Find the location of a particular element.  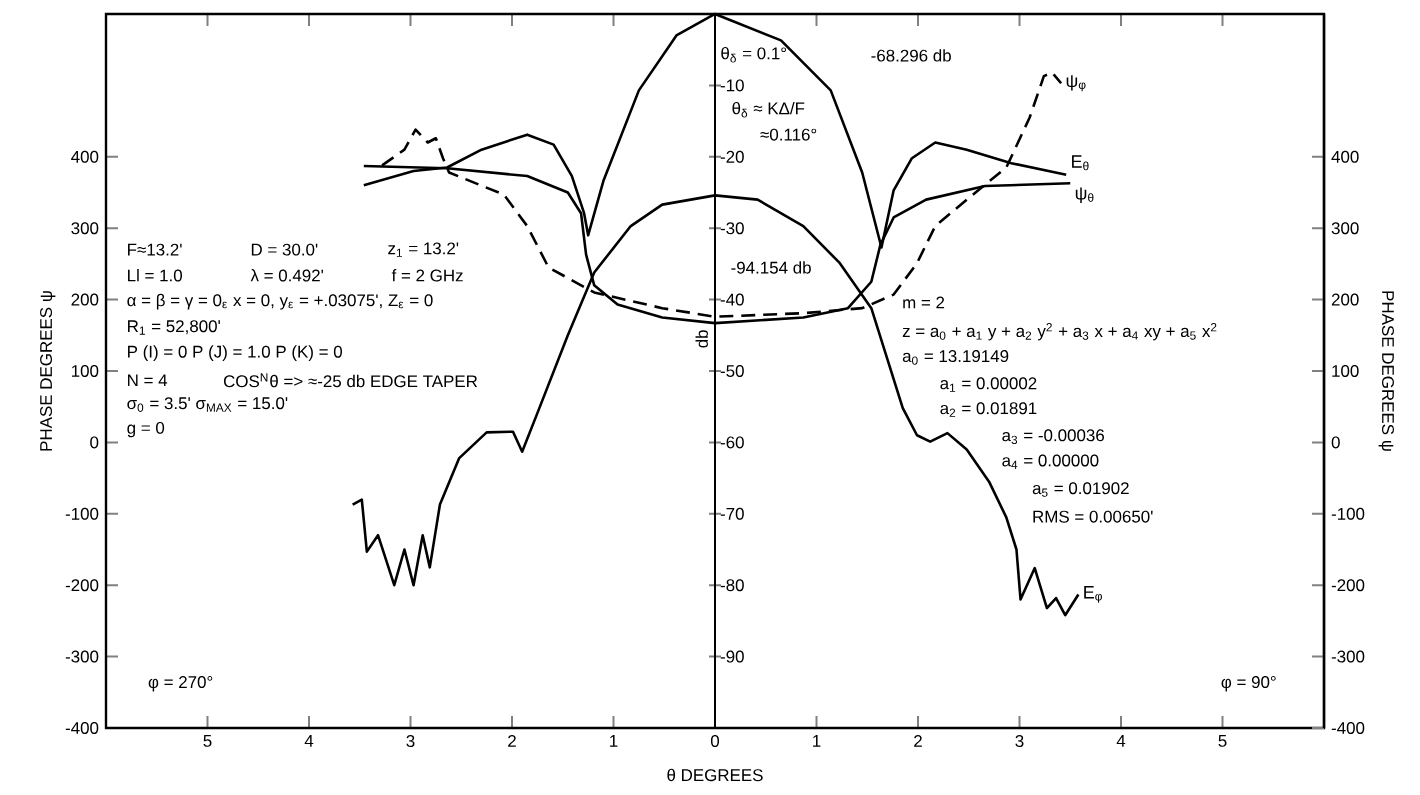

annotation: a$_{0}$ = 13.19149 is located at coordinates (955, 357).